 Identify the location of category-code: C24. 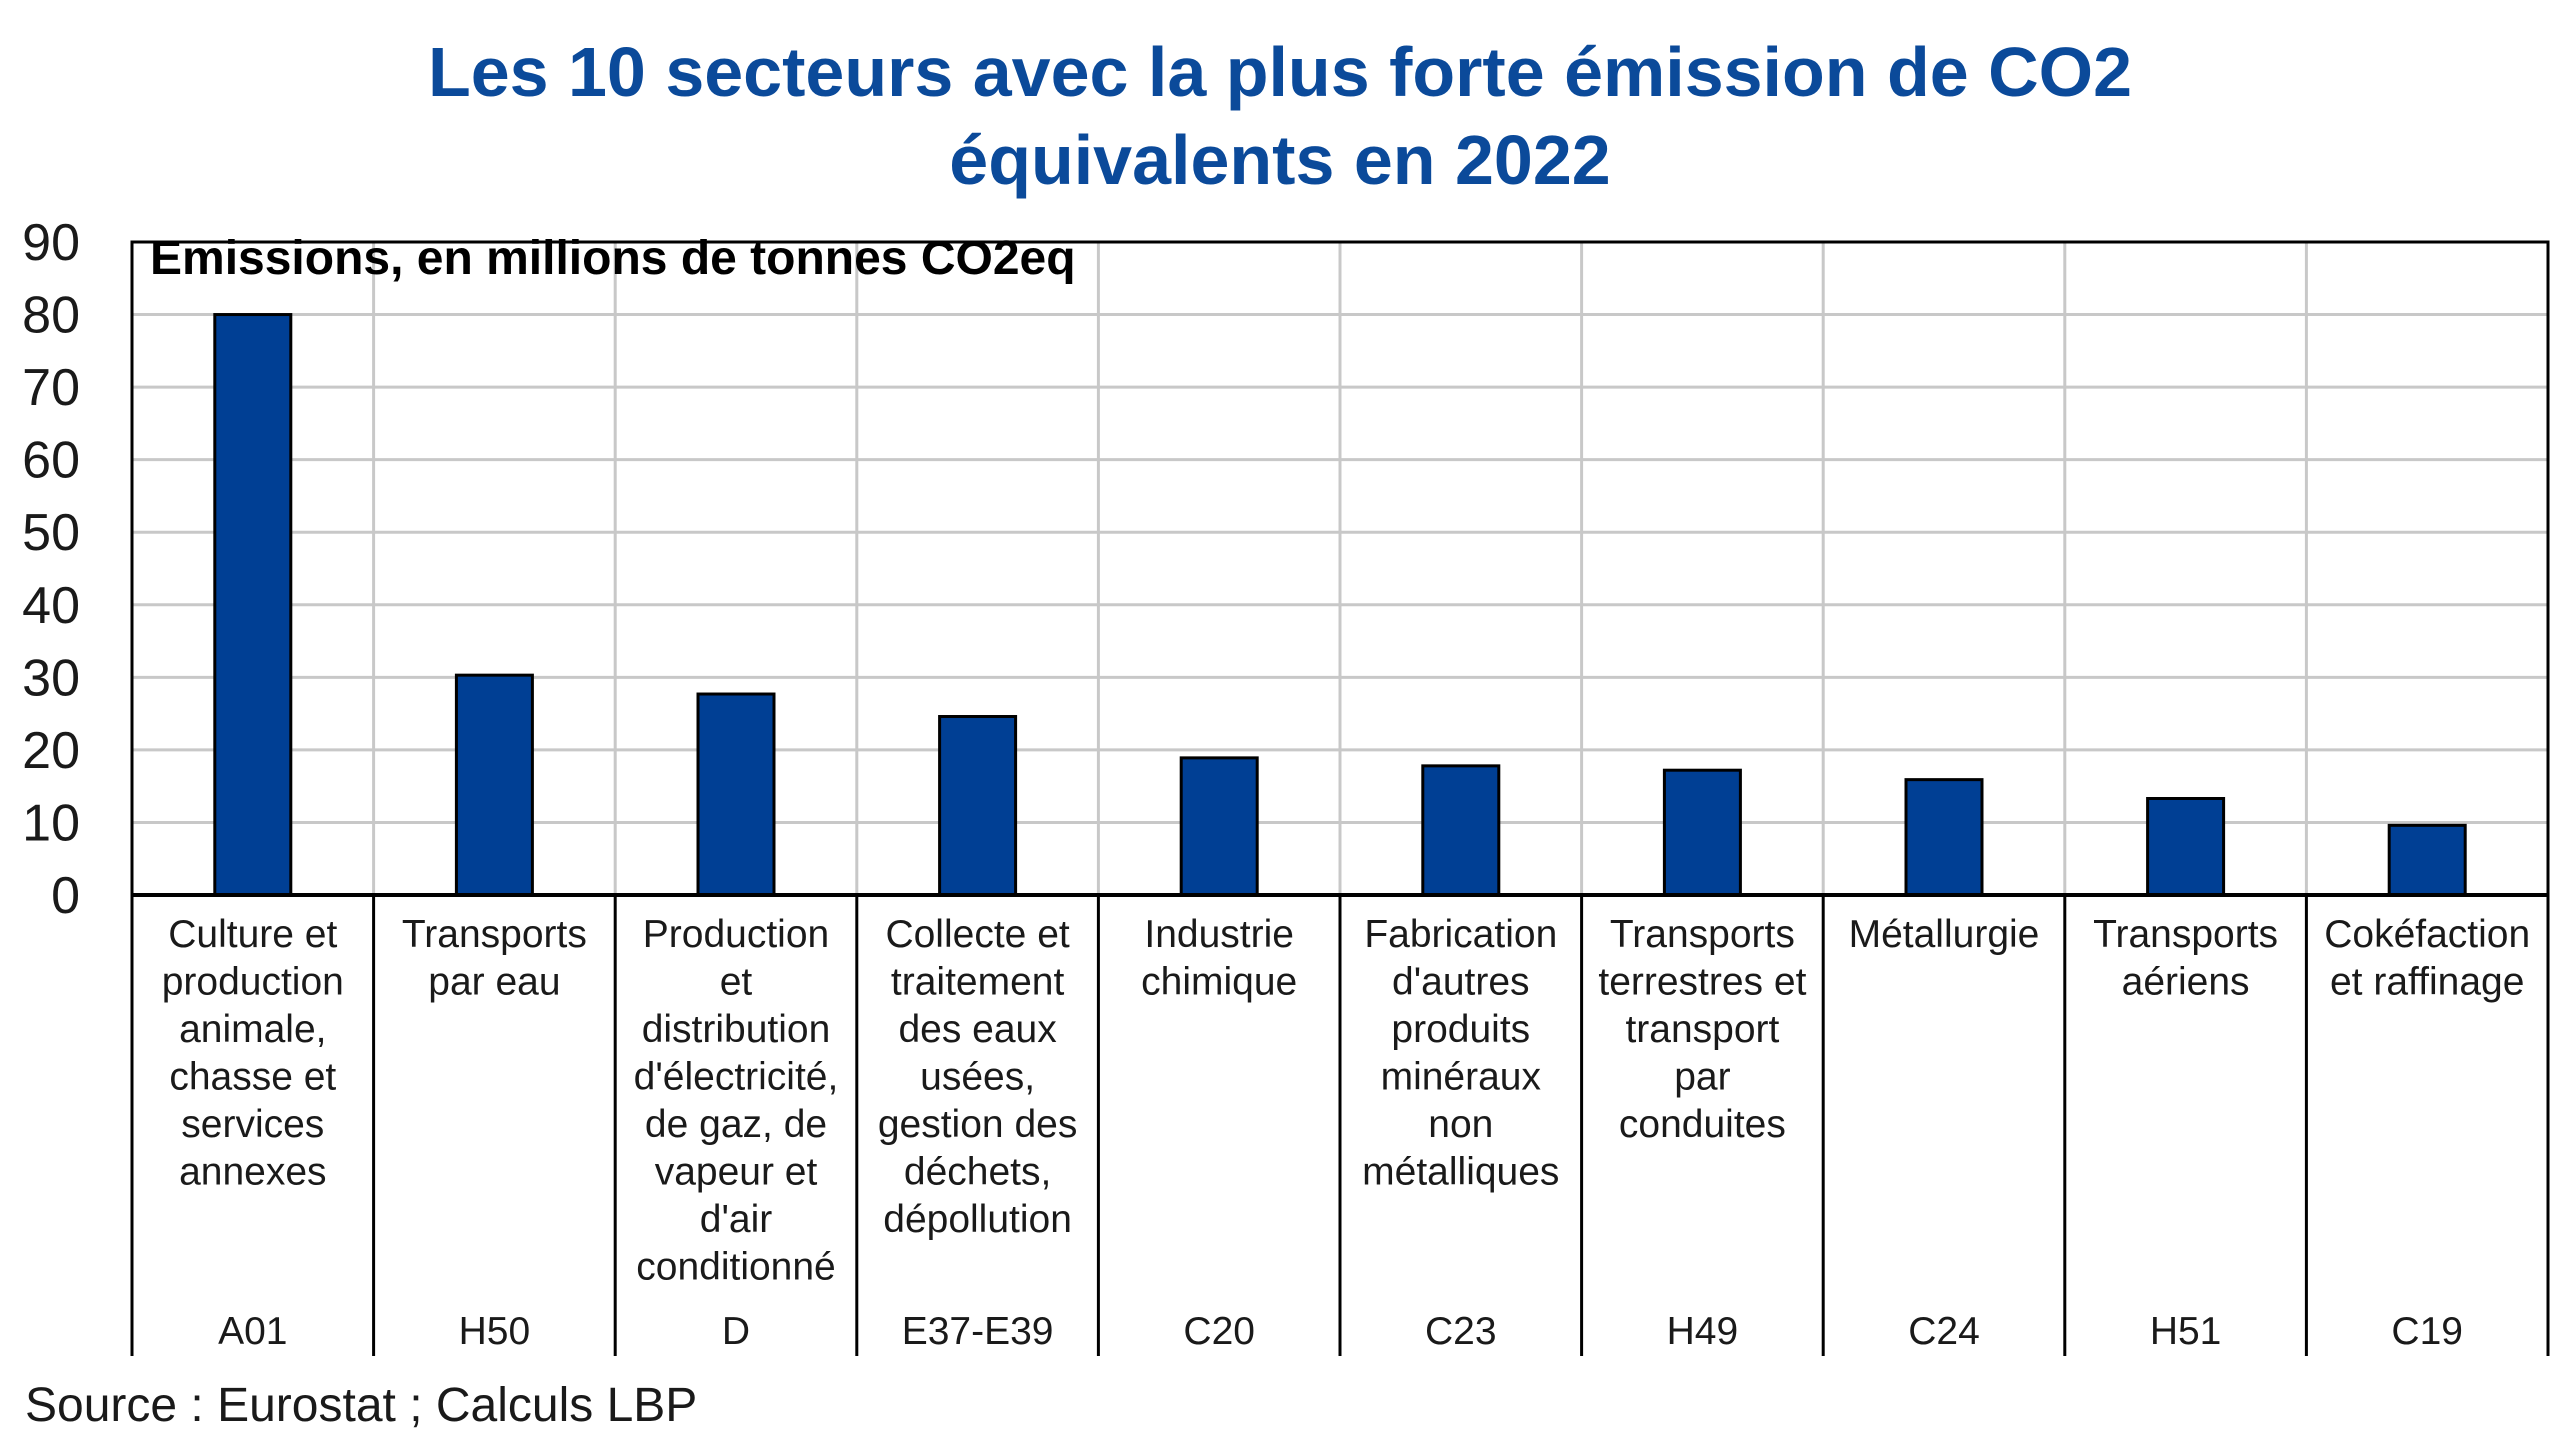
(1944, 1331).